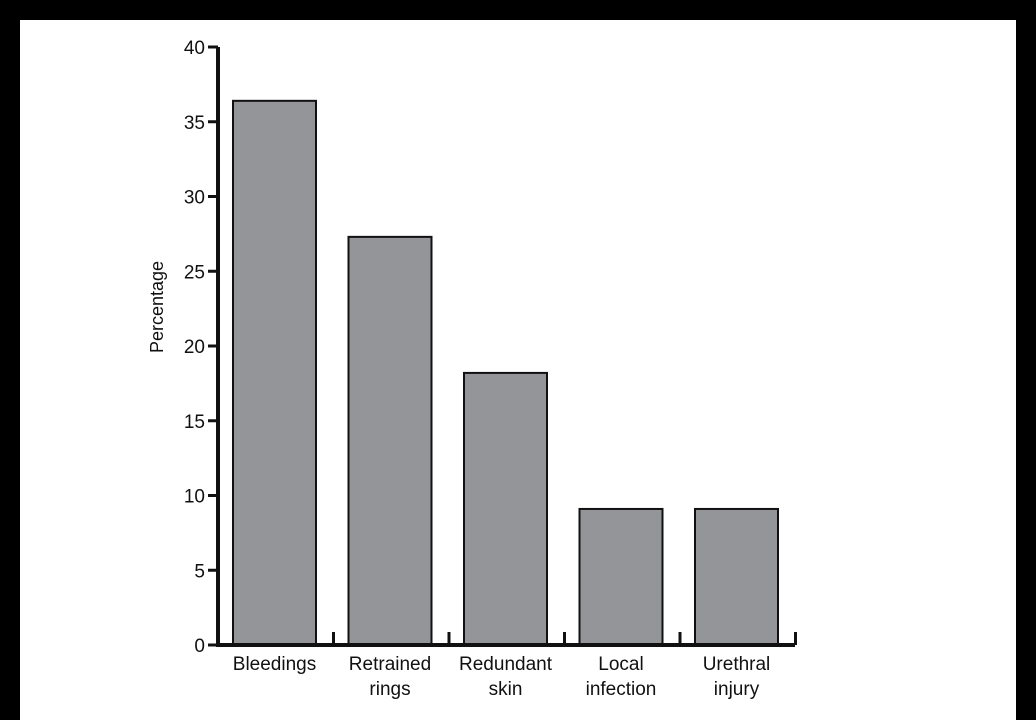 This screenshot has width=1036, height=720. I want to click on x-category-label: Urethral injury, so click(737, 677).